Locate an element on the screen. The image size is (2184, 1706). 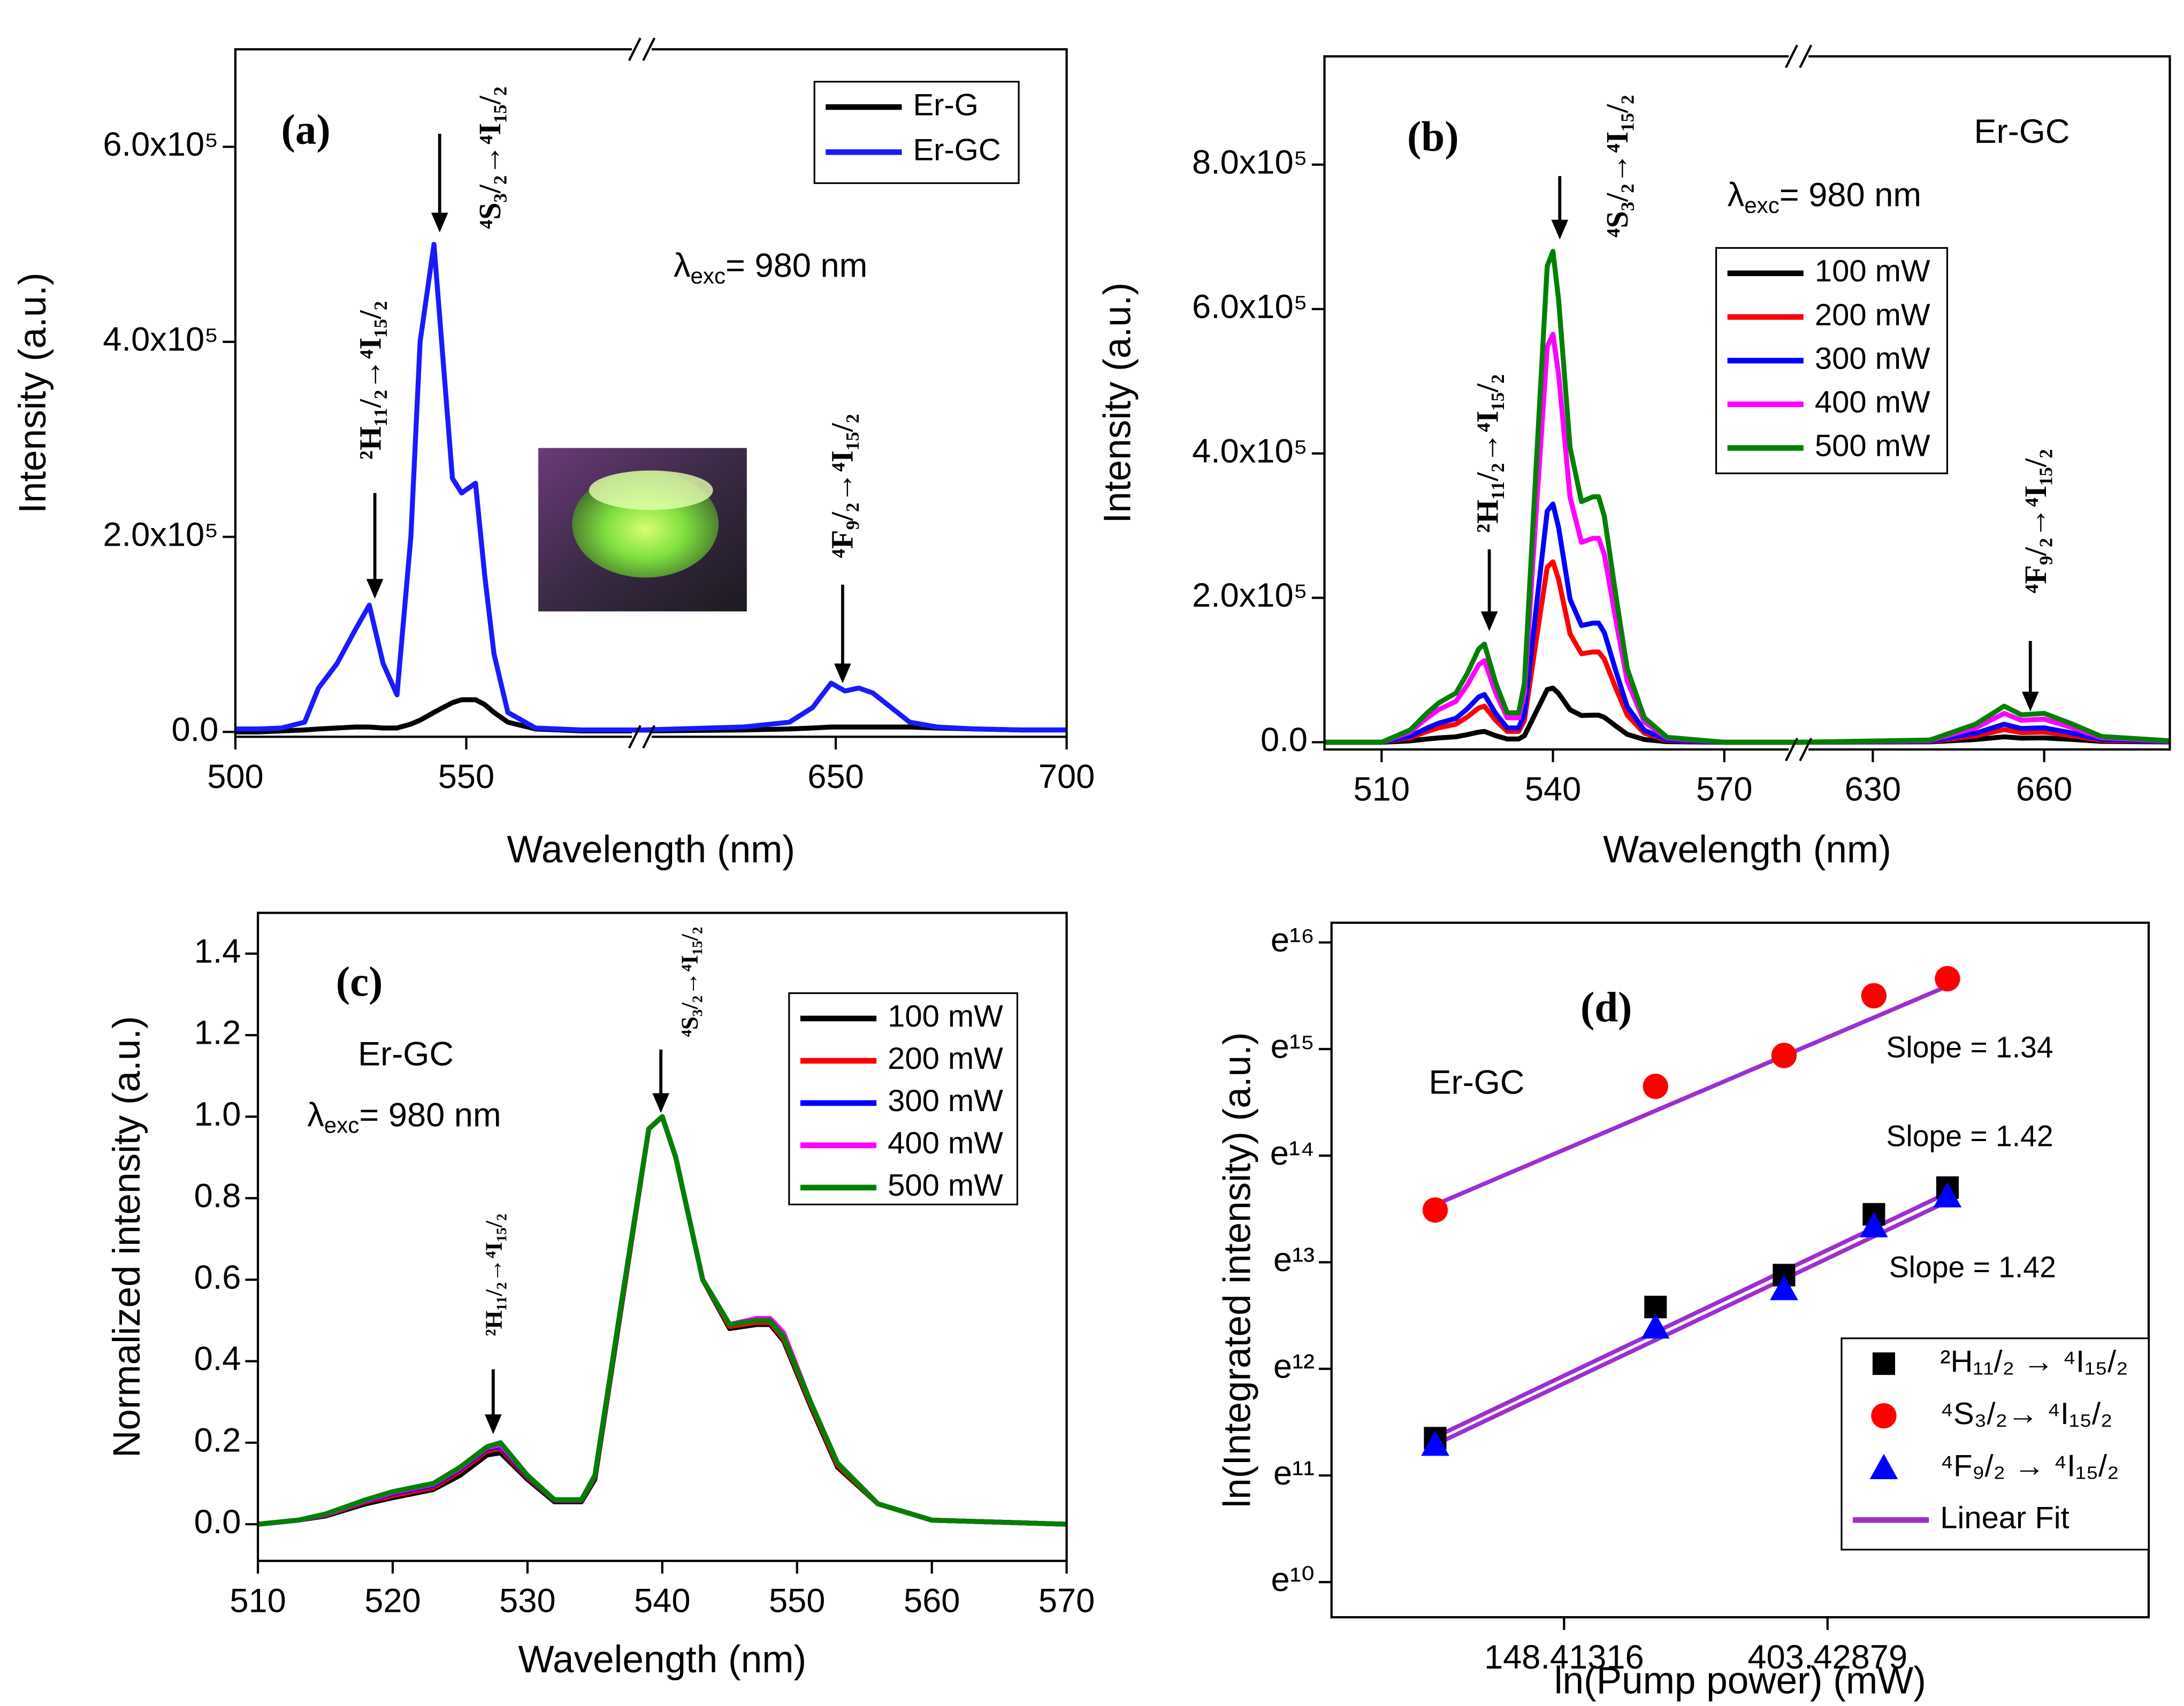
legend-label: 500 mW is located at coordinates (945, 1186).